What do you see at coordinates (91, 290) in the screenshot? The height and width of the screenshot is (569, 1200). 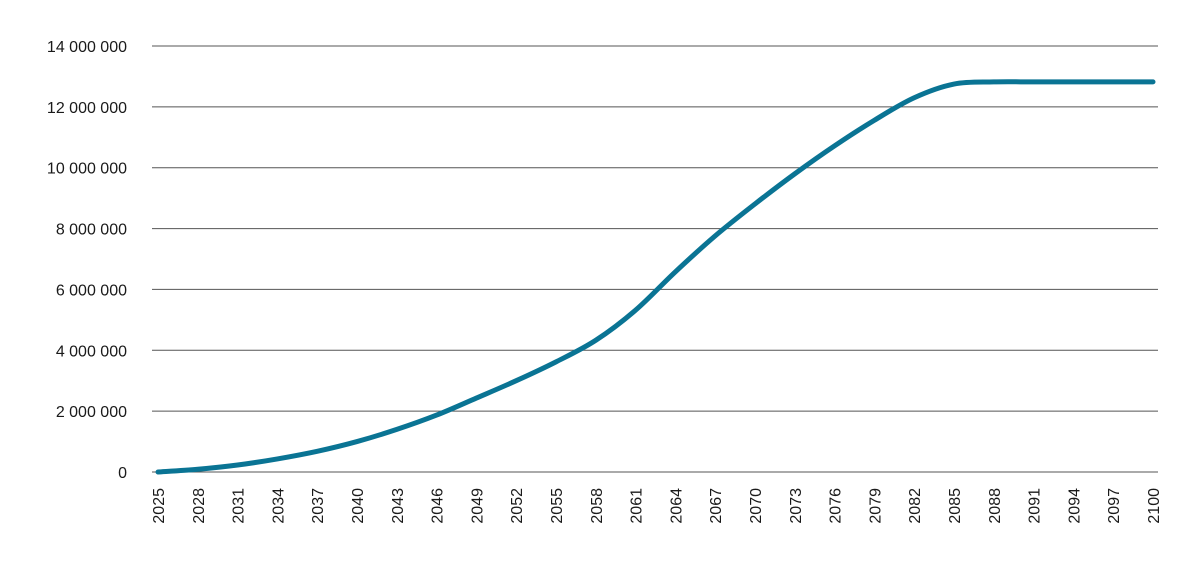 I see `y-tick-label: 6 000 000` at bounding box center [91, 290].